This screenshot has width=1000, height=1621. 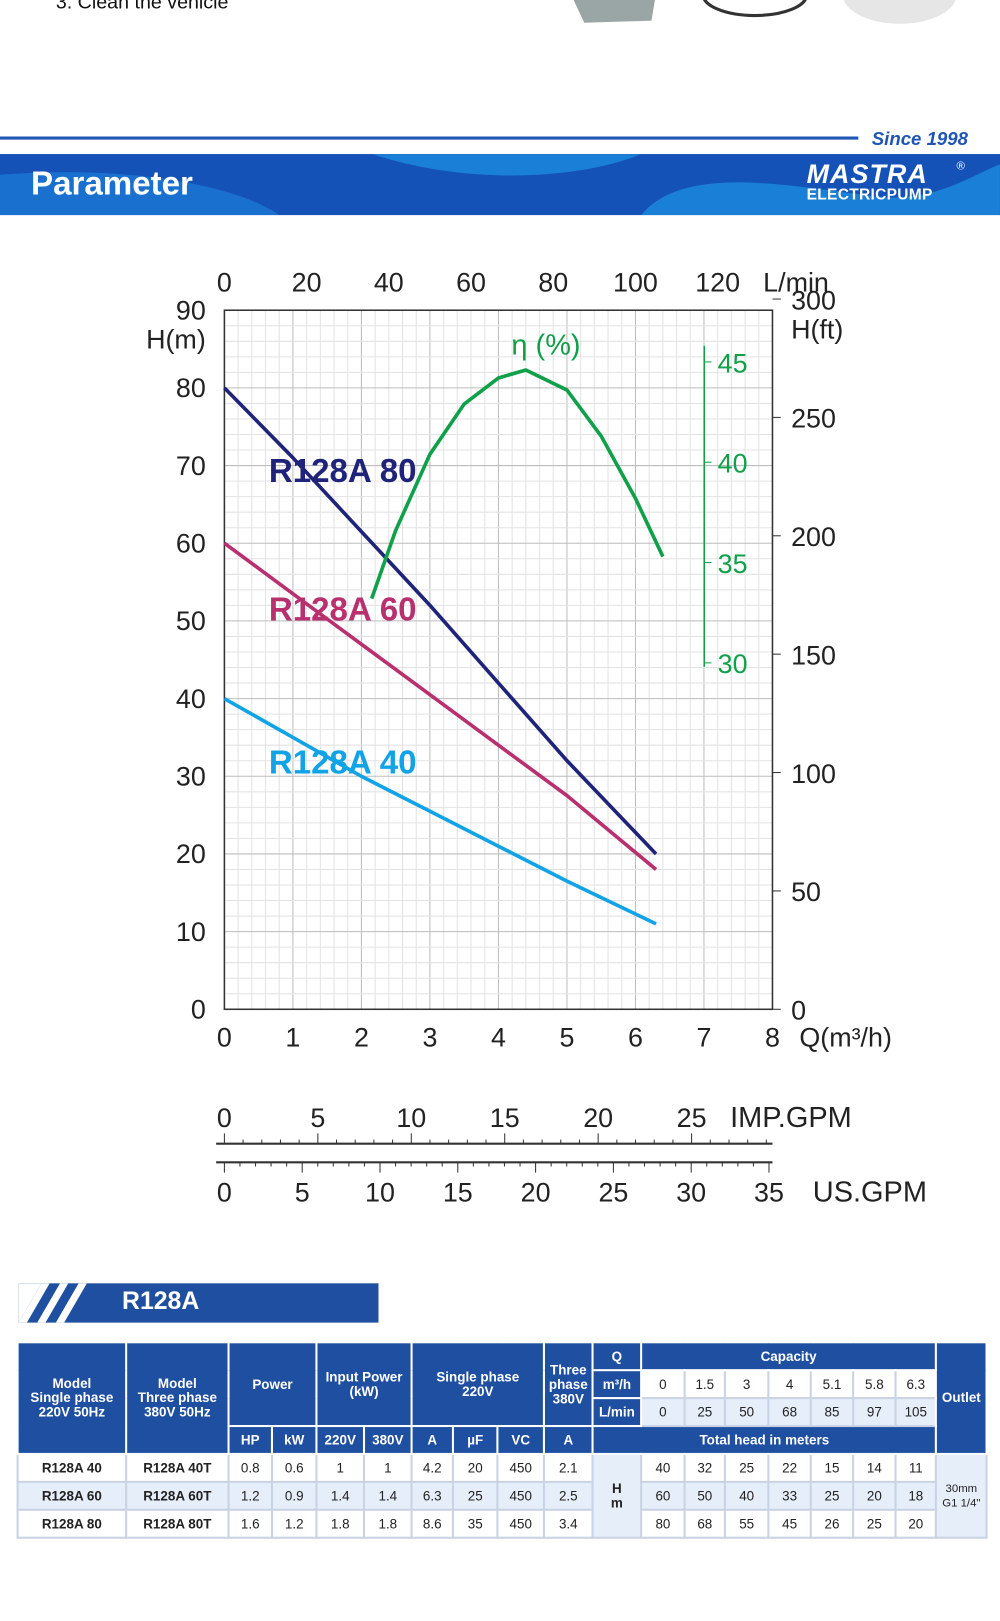 I want to click on top-tick-label: 20, so click(x=307, y=283).